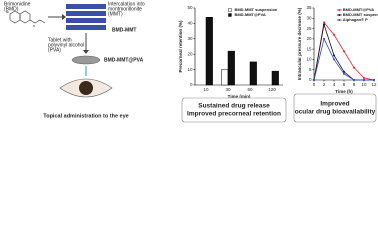  I want to click on product-label: BMD-MMT@PVA, so click(124, 60).